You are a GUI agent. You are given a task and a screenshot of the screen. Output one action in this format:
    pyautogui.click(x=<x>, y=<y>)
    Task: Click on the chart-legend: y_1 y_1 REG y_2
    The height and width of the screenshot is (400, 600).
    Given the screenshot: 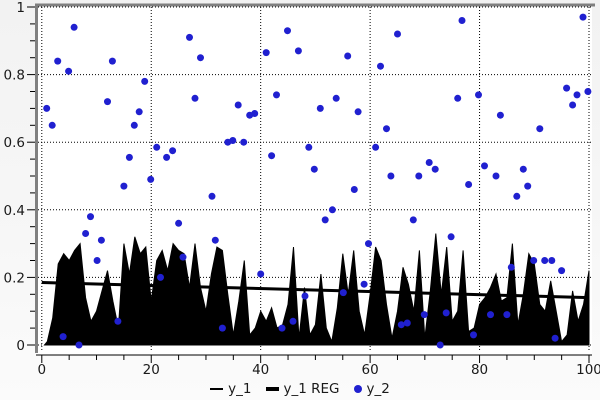 What is the action you would take?
    pyautogui.click(x=300, y=389)
    